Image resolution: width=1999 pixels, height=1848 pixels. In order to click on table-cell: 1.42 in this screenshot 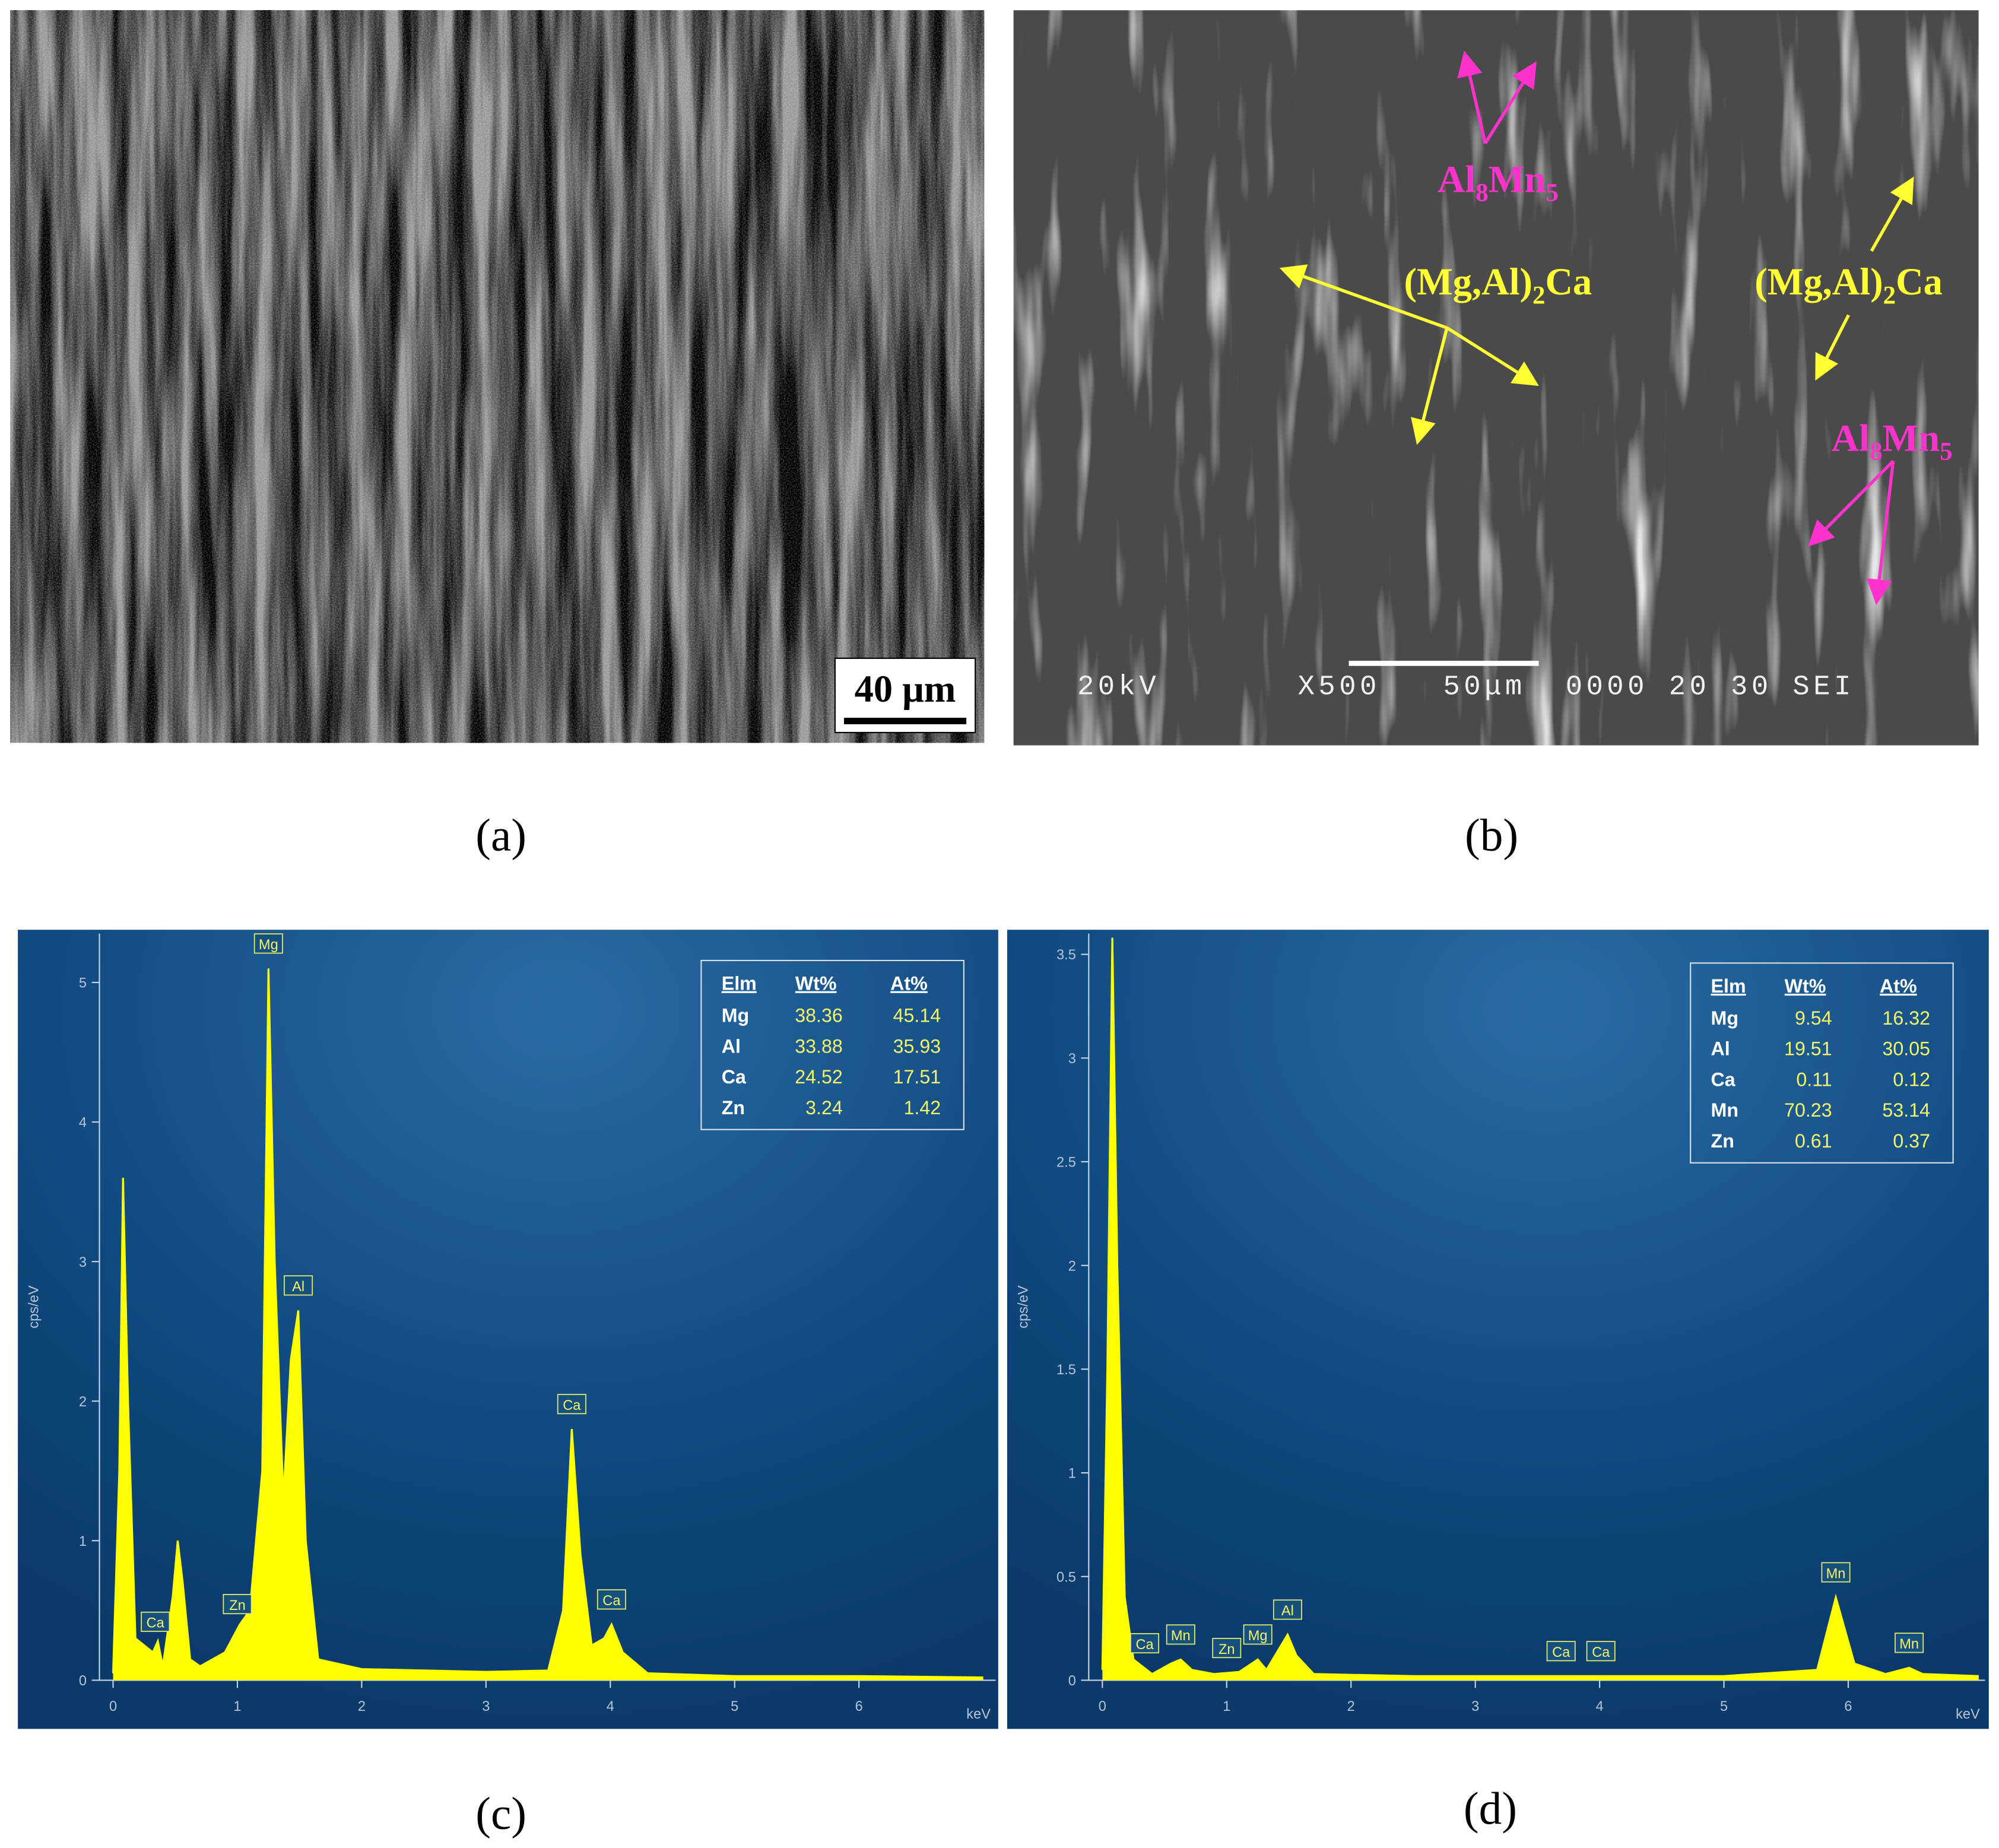, I will do `click(922, 1107)`.